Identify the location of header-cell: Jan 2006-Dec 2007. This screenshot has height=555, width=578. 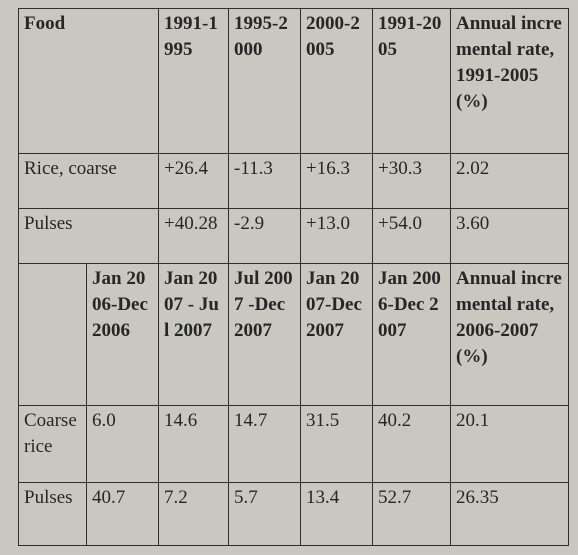
(411, 334).